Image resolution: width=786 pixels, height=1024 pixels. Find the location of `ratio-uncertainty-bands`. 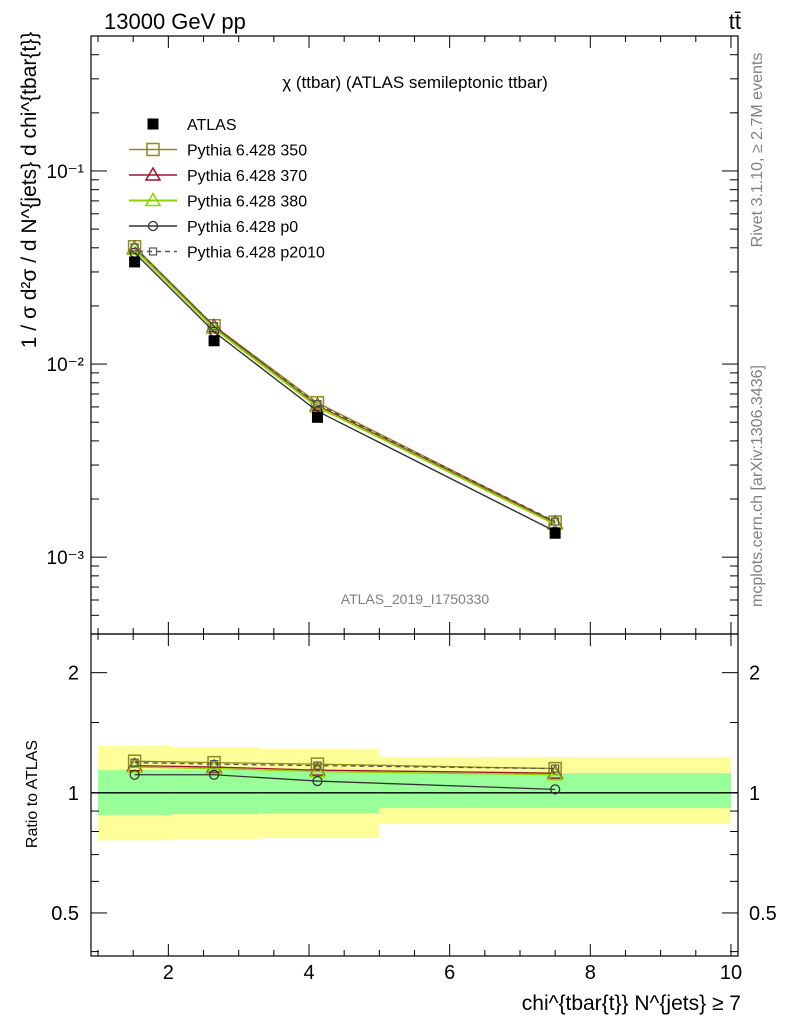

ratio-uncertainty-bands is located at coordinates (414, 793).